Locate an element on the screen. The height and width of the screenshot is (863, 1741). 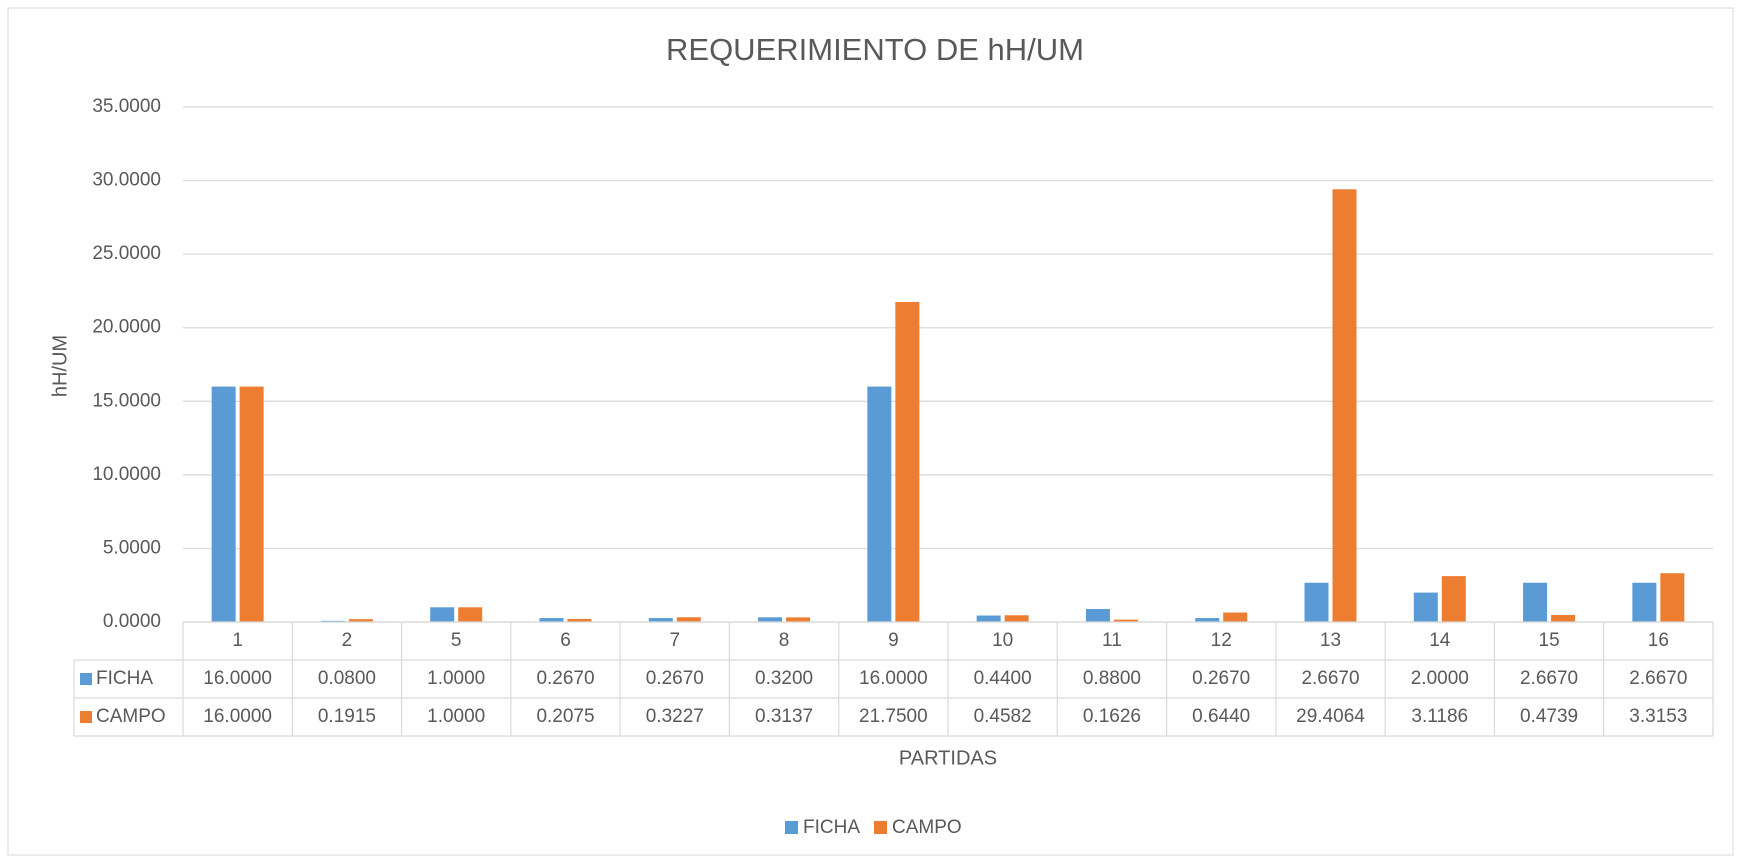
table-cell: 0.2075 is located at coordinates (565, 716).